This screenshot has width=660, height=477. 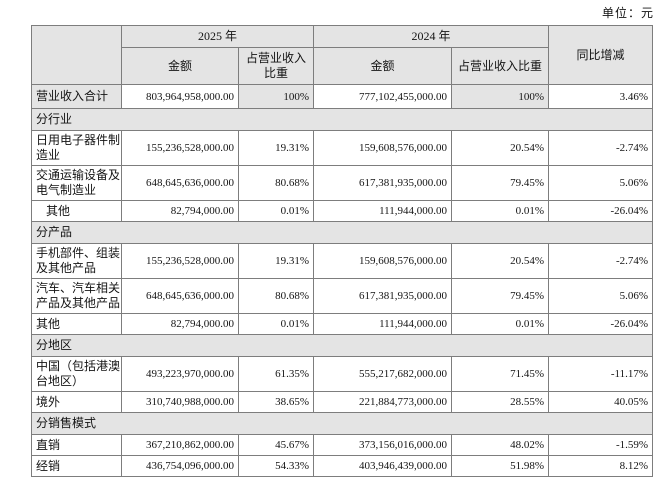 I want to click on amount-2025-cell: 367,210,862,000.00, so click(x=180, y=445).